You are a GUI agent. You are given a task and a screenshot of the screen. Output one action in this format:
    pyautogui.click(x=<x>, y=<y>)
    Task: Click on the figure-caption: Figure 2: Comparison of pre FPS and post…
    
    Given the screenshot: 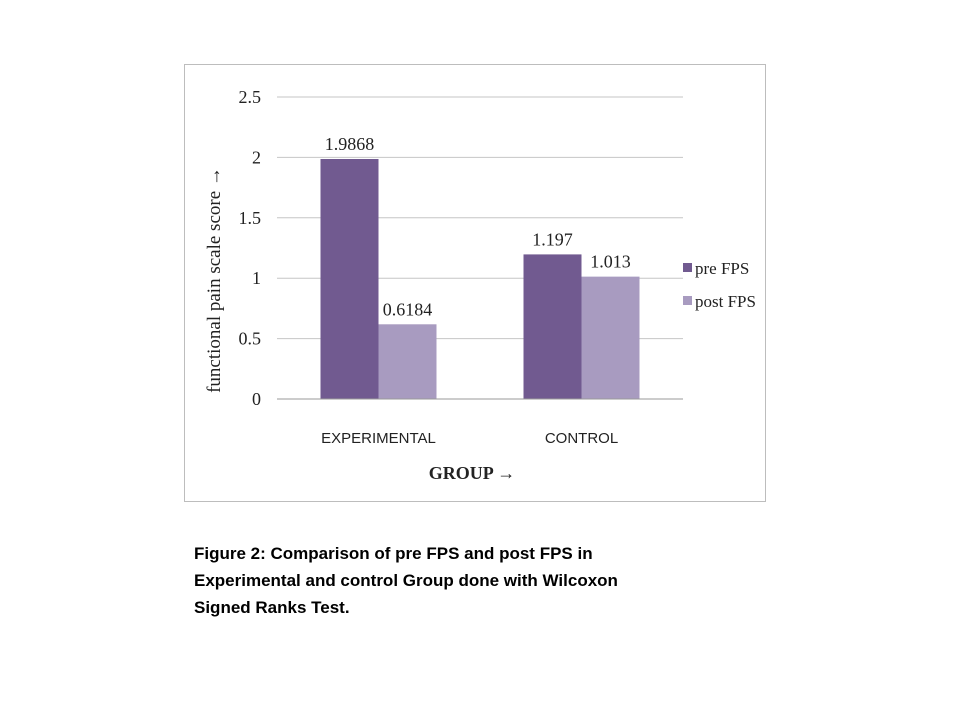 What is the action you would take?
    pyautogui.click(x=474, y=580)
    